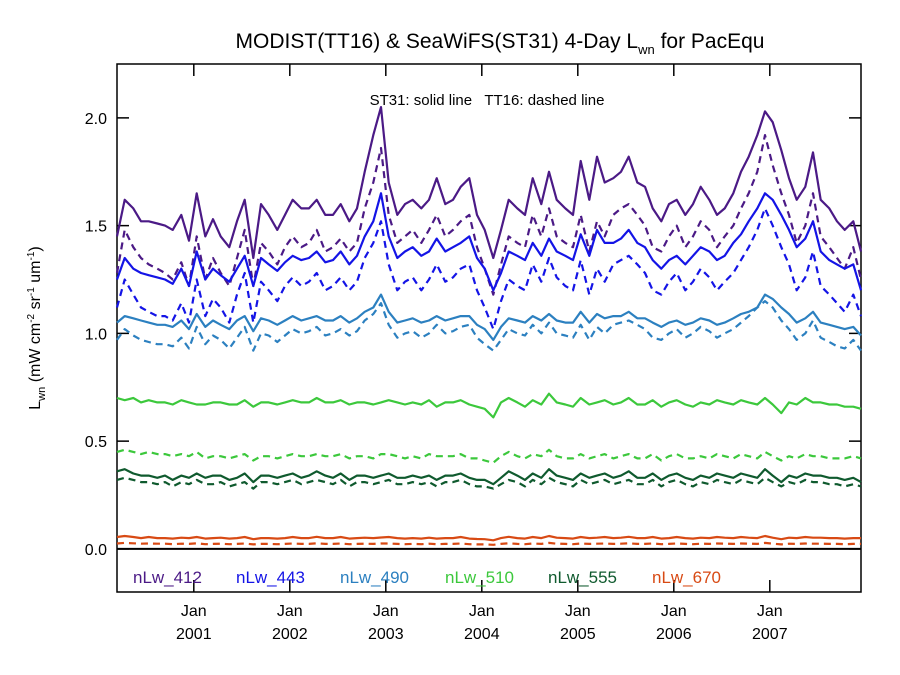  I want to click on y-axis-label: Lwn (mW cm-2 sr-1 um-1), so click(37, 327).